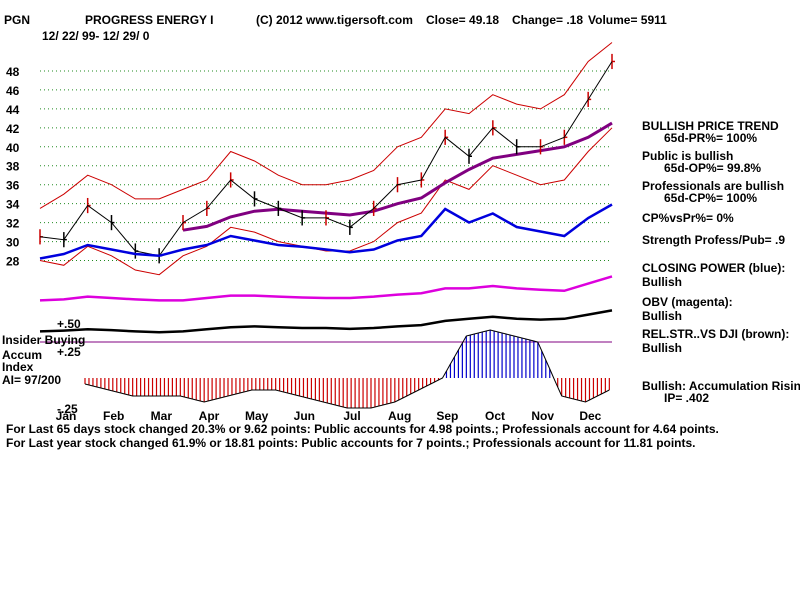 This screenshot has height=600, width=800. What do you see at coordinates (326, 231) in the screenshot?
I see `closing-power-line` at bounding box center [326, 231].